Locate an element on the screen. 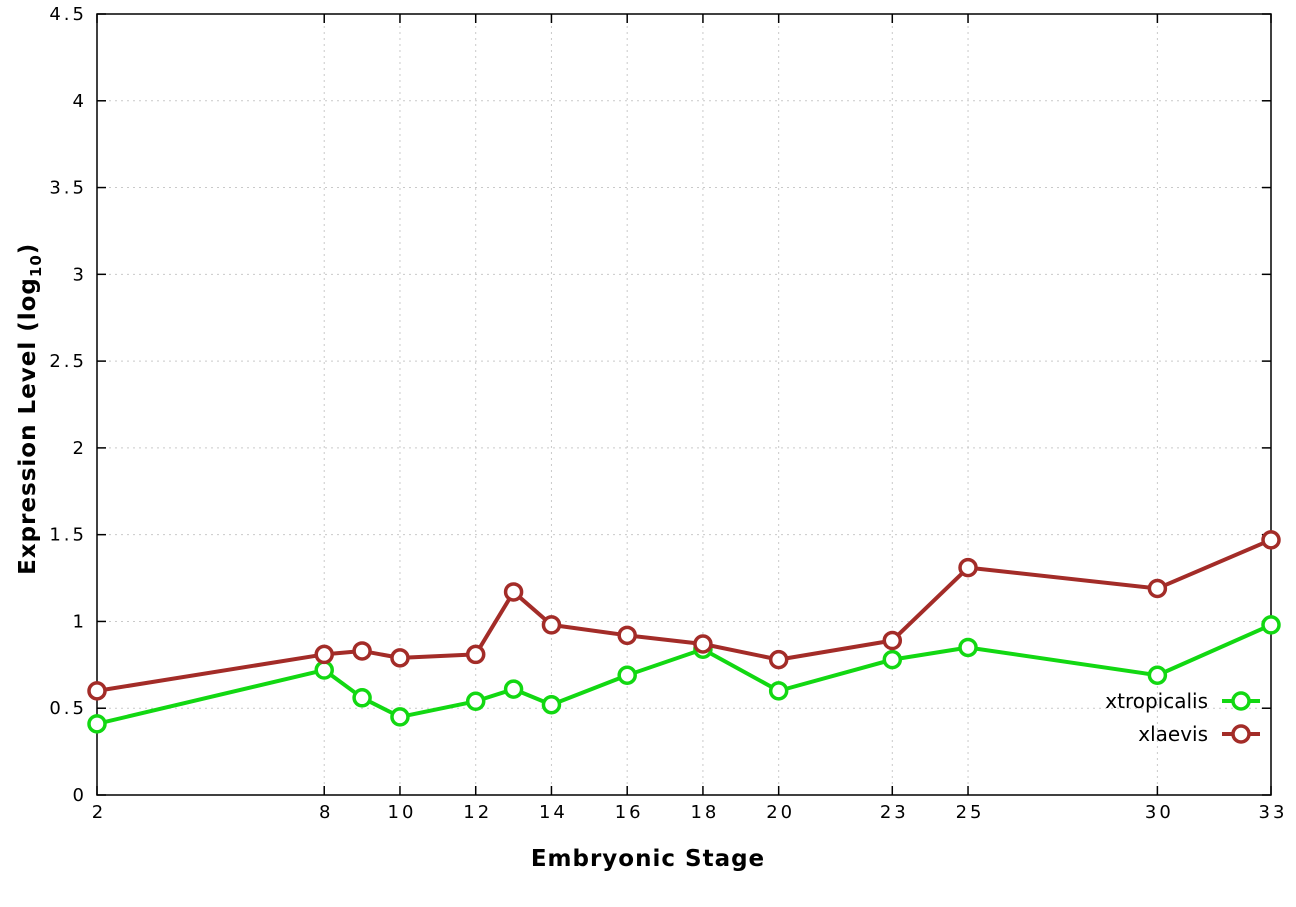 This screenshot has height=907, width=1296. series-line is located at coordinates (684, 674).